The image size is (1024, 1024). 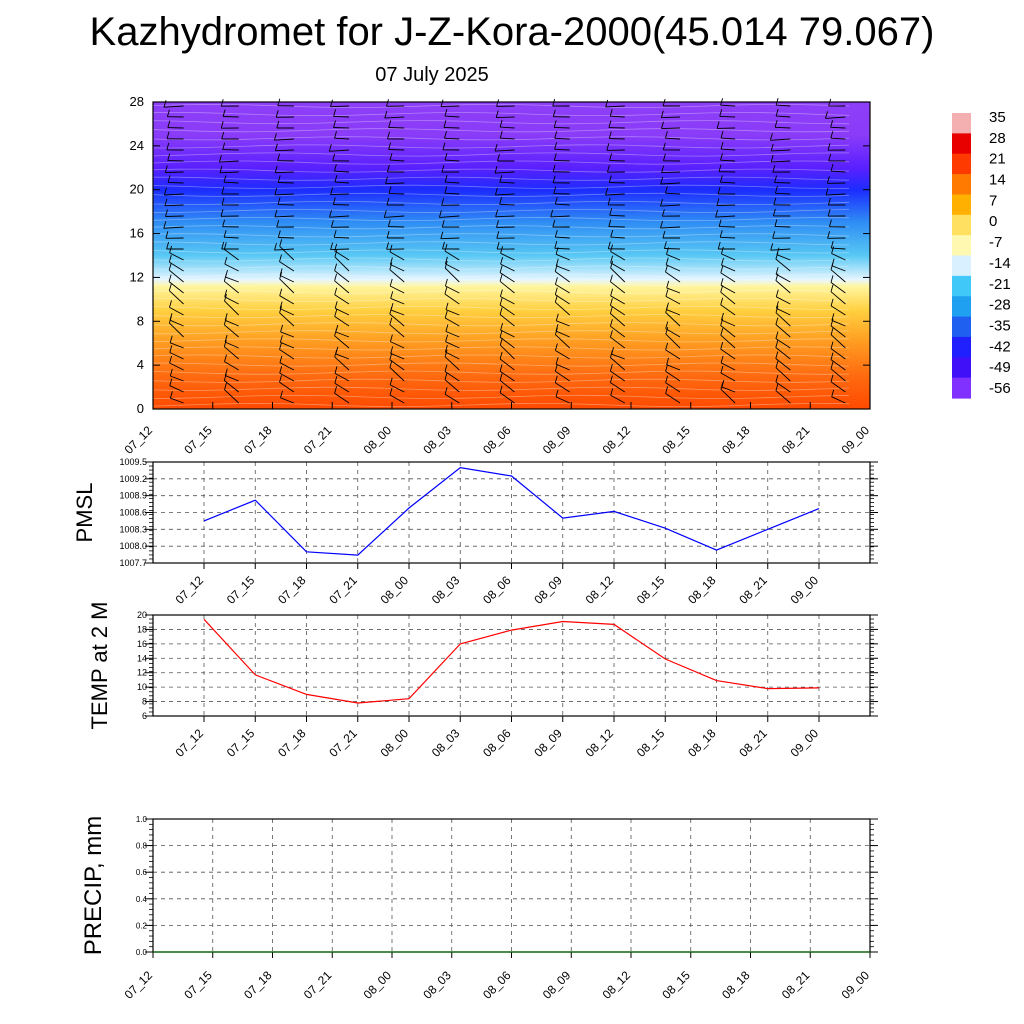 What do you see at coordinates (1000, 388) in the screenshot?
I see `colorbar-label: -56` at bounding box center [1000, 388].